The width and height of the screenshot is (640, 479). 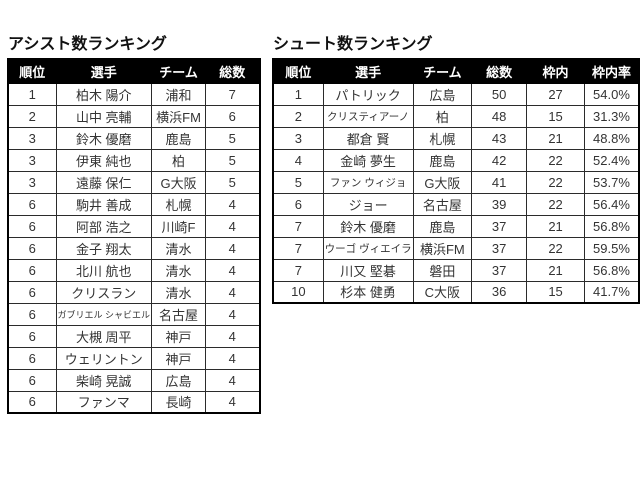 What do you see at coordinates (32, 71) in the screenshot?
I see `column-header-rank: 順位` at bounding box center [32, 71].